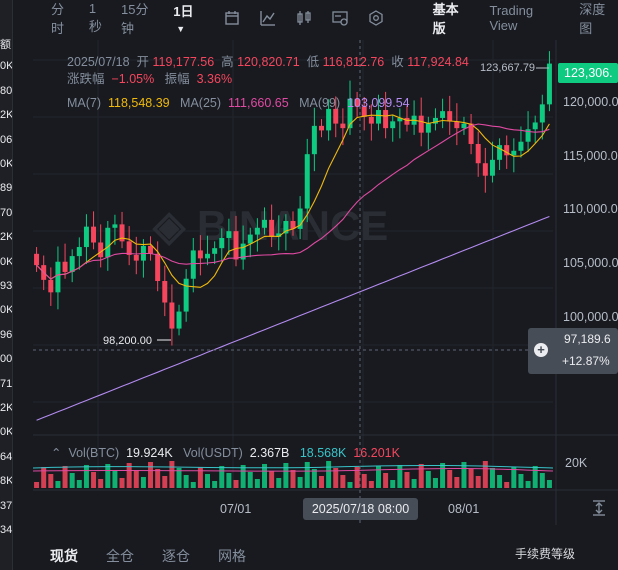 The image size is (618, 570). What do you see at coordinates (511, 18) in the screenshot?
I see `view-trading-view: Trading View` at bounding box center [511, 18].